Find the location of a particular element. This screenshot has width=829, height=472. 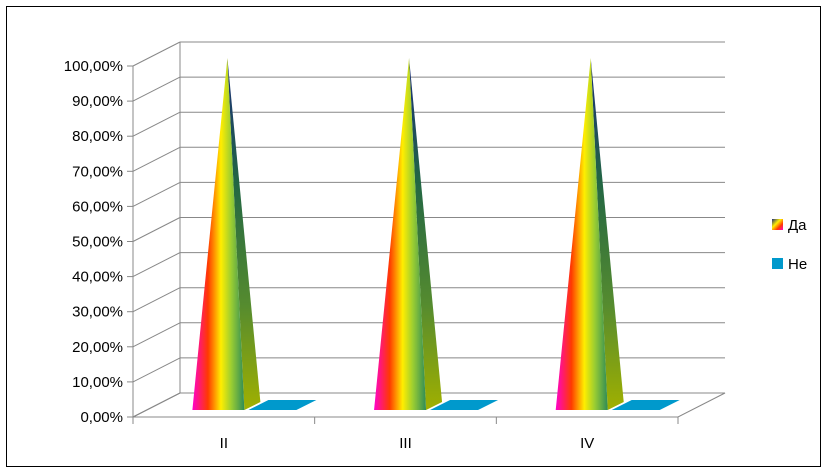

y-tick-label: 90,00% is located at coordinates (97, 101).